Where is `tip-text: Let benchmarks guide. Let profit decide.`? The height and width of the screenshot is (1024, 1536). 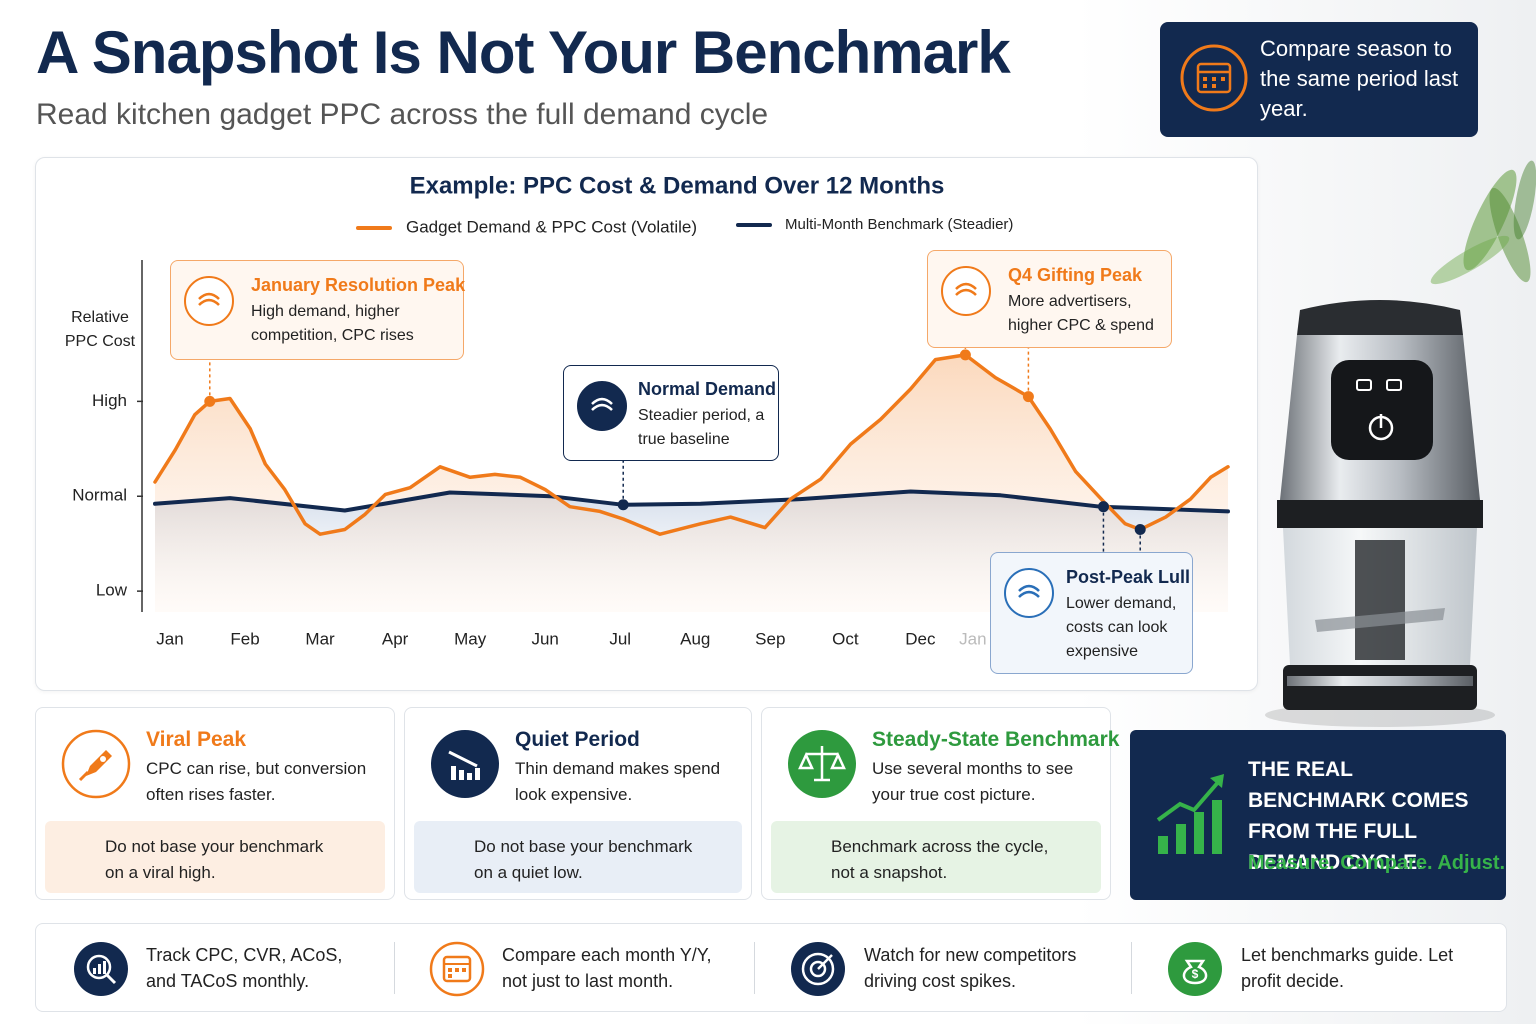
tip-text: Let benchmarks guide. Let profit decide. is located at coordinates (1347, 968).